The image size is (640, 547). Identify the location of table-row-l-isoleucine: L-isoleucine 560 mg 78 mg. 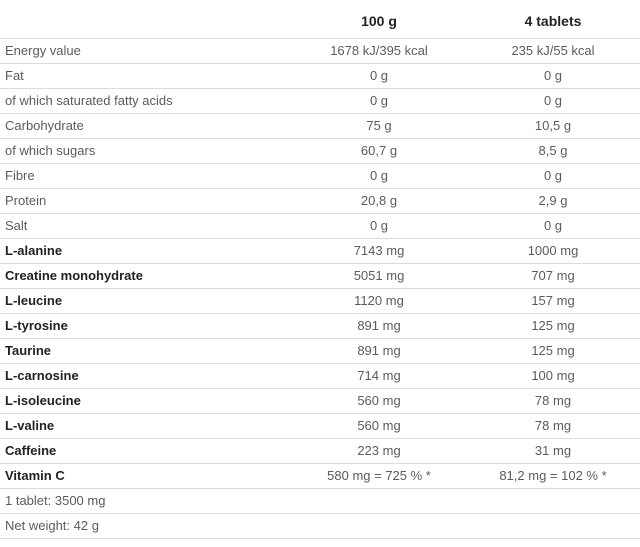
(320, 401).